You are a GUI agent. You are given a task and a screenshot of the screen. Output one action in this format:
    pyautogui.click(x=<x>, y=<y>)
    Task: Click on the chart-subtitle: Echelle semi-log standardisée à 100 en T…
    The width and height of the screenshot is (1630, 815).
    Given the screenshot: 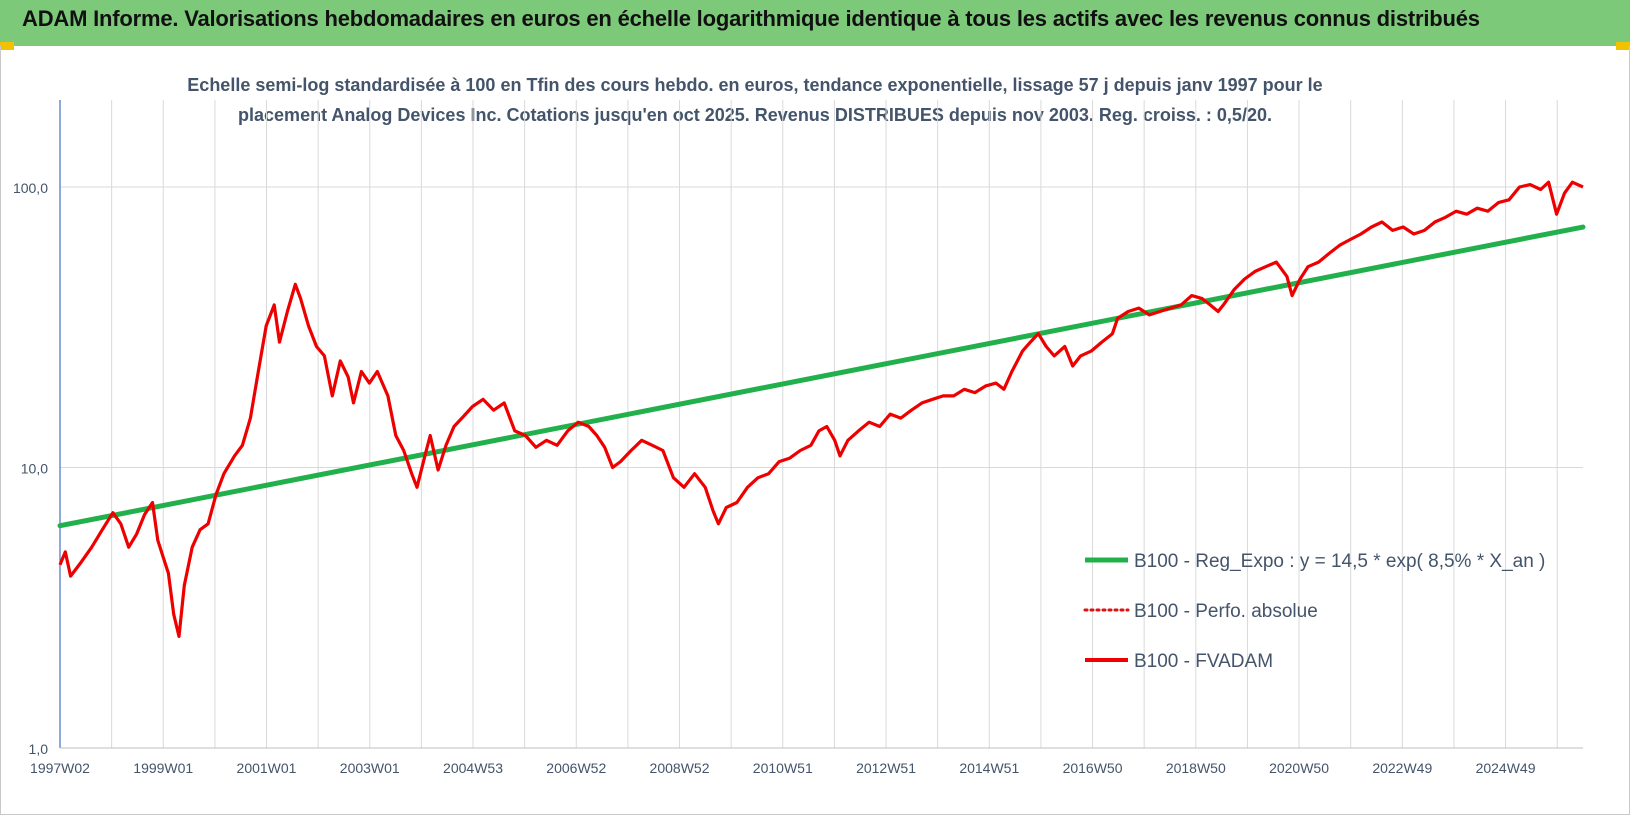 What is the action you would take?
    pyautogui.click(x=755, y=100)
    